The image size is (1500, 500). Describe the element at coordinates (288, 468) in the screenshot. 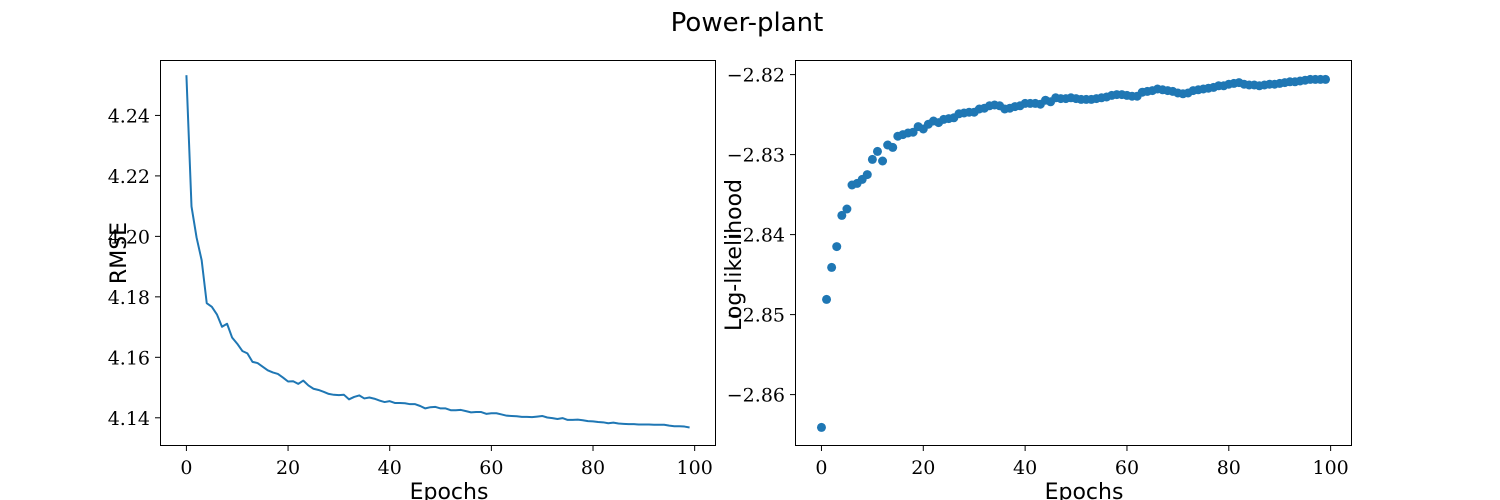

I see `rmse-x-tick-label: 20` at that location.